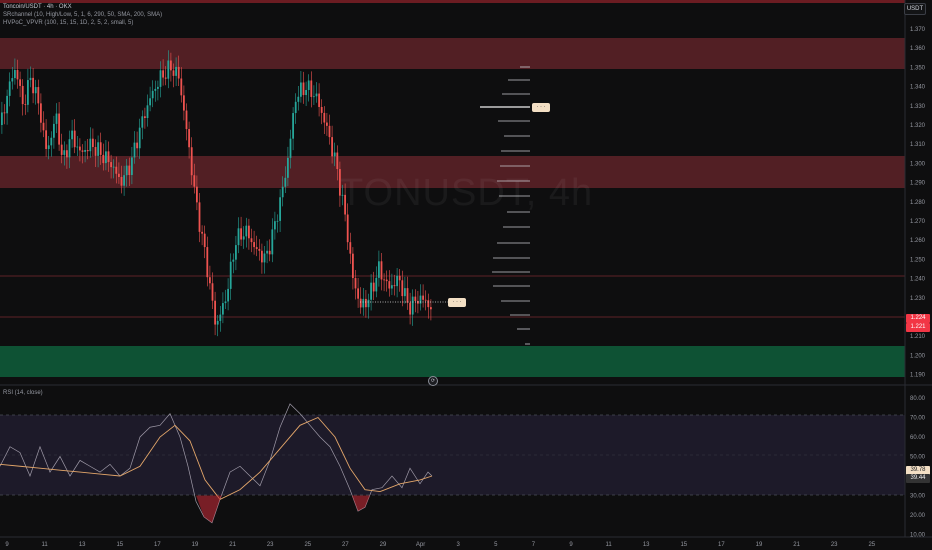 The height and width of the screenshot is (550, 932). I want to click on time-axis-label: Apr, so click(420, 545).